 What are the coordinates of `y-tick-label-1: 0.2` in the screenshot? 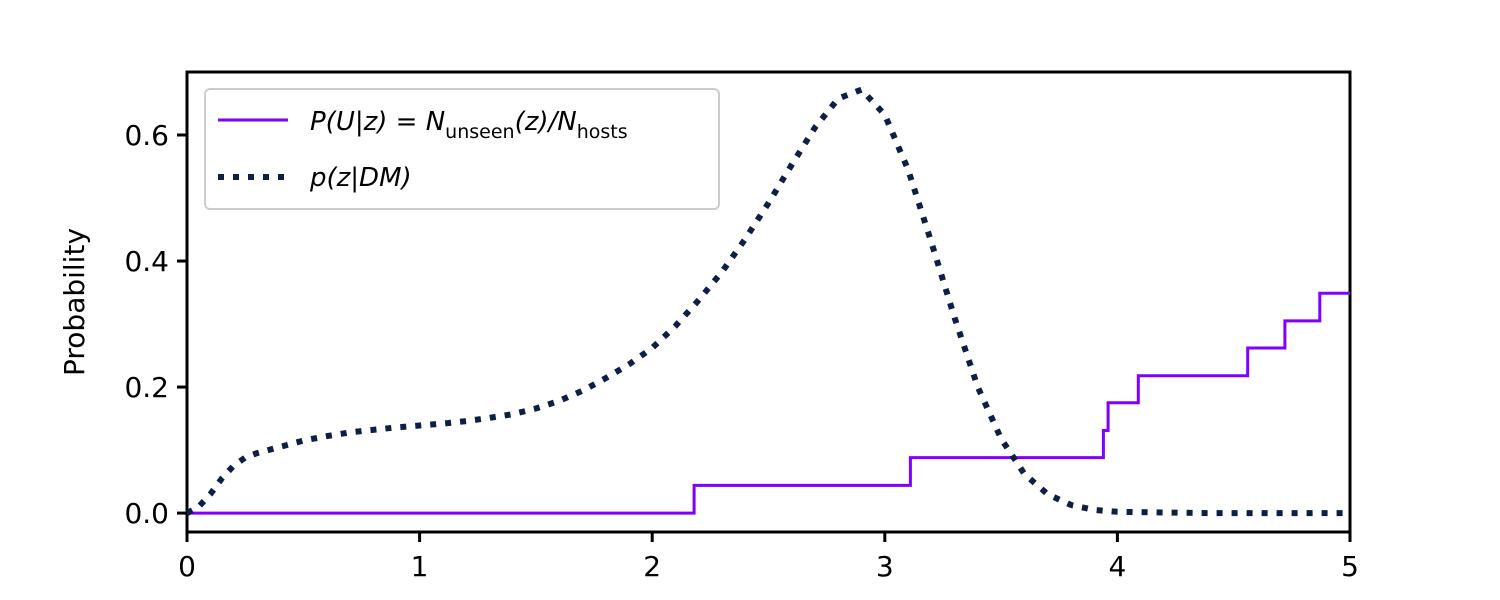 It's located at (146, 387).